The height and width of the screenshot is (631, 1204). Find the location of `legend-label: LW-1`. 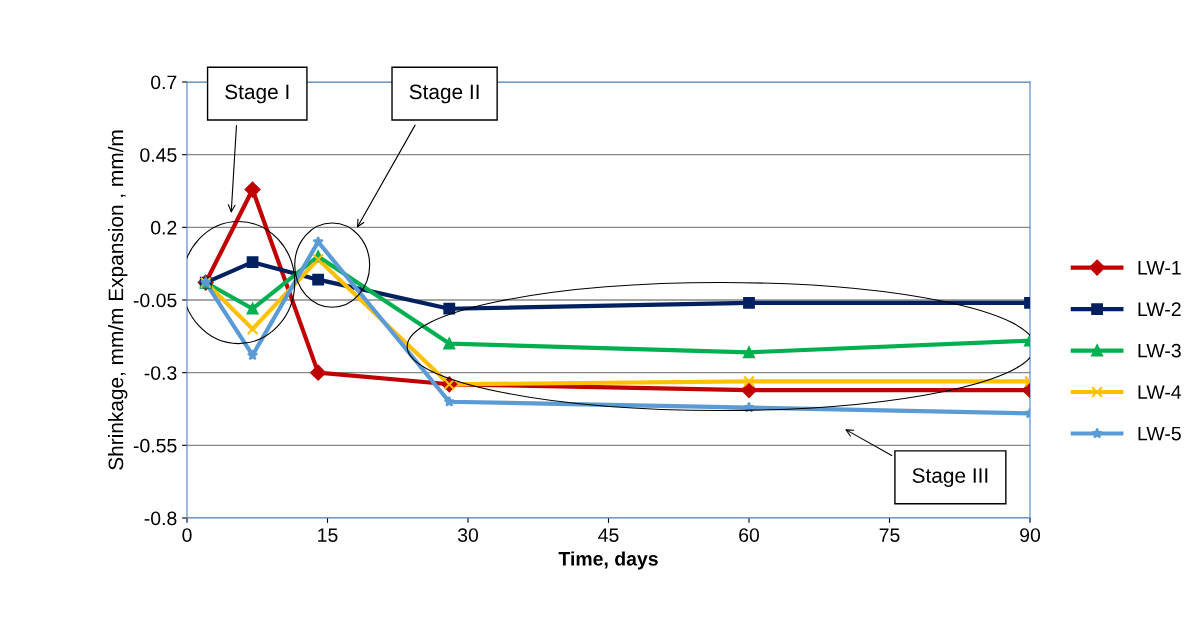

legend-label: LW-1 is located at coordinates (1159, 268).